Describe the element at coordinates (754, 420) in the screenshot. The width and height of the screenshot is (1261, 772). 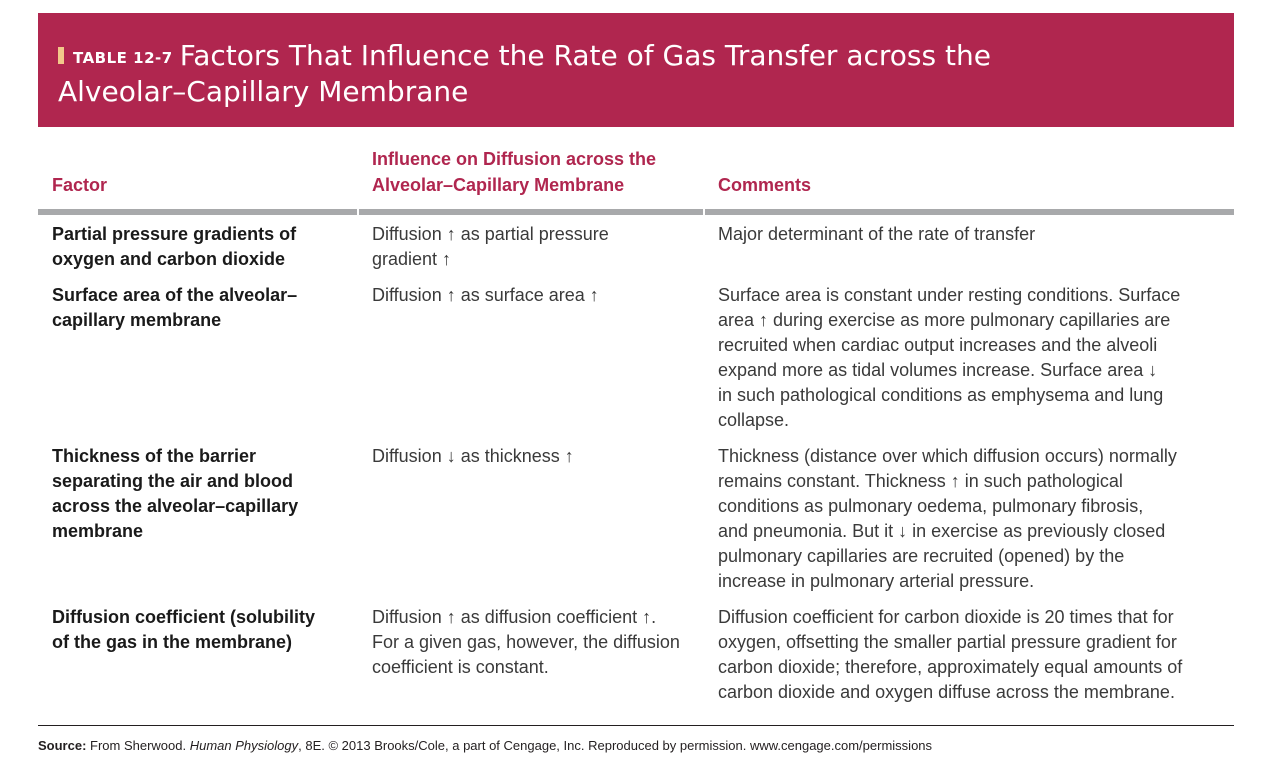
I see `text-line: collapse.` at that location.